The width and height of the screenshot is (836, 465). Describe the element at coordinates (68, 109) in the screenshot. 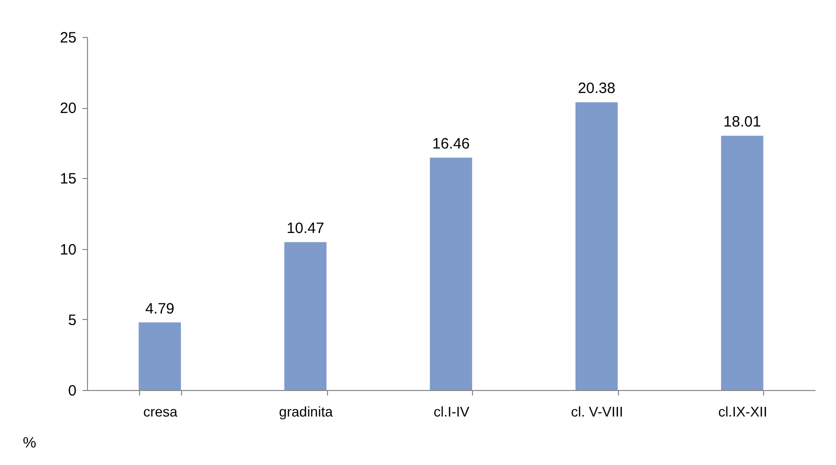

I see `y-tick-label: 20` at that location.